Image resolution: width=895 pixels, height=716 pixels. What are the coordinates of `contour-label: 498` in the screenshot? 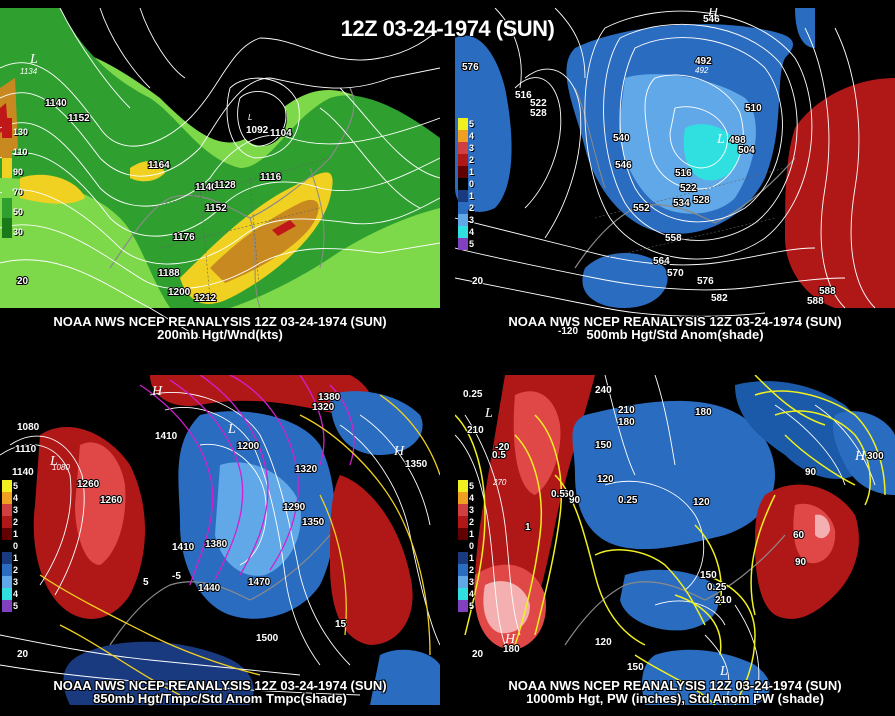 It's located at (737, 140).